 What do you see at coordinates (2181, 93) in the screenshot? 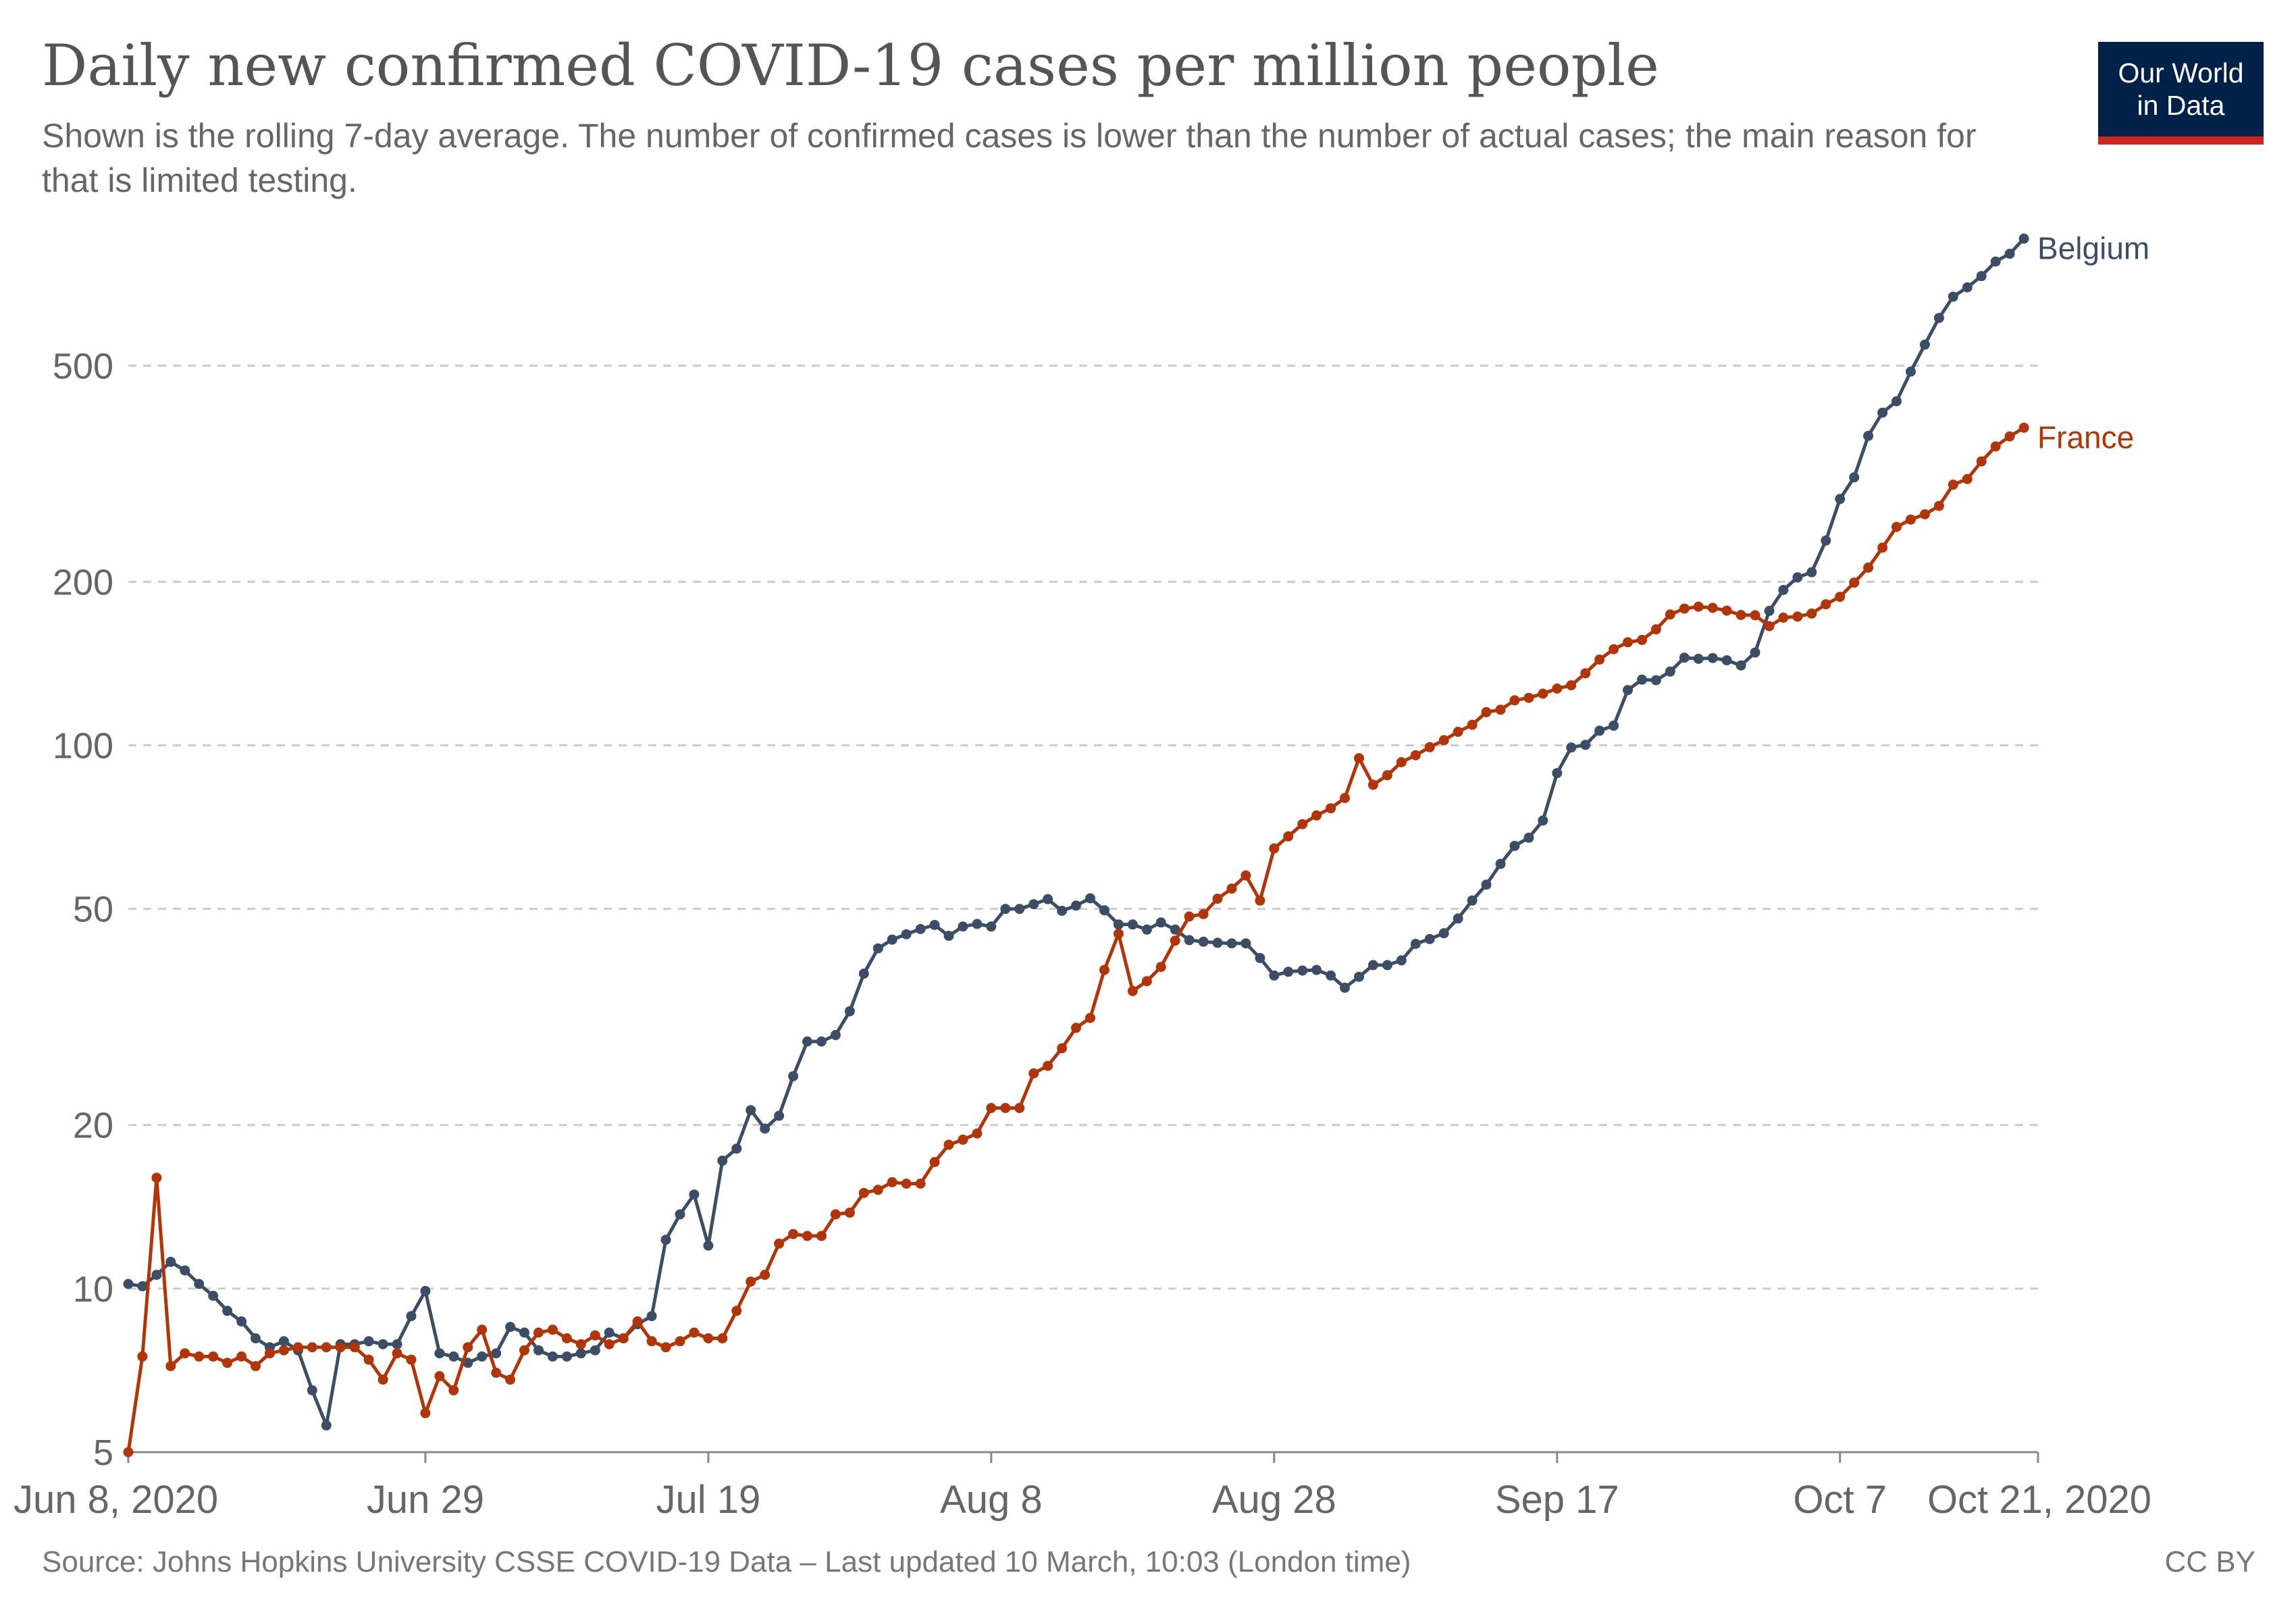
I see `owid-logo: Our World in Data` at bounding box center [2181, 93].